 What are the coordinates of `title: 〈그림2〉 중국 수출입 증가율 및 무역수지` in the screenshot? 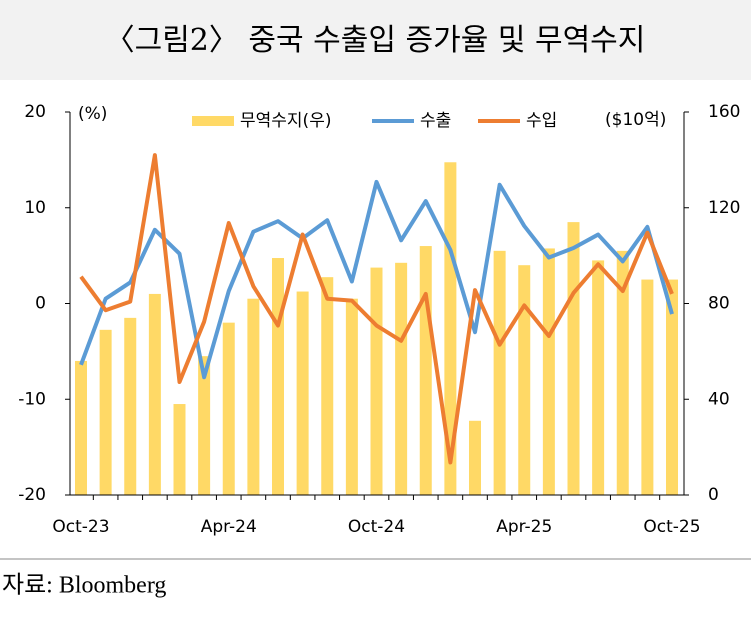 It's located at (375, 40).